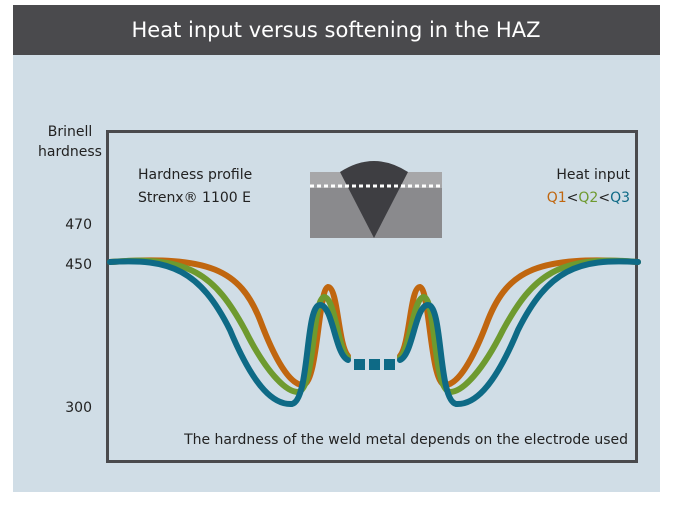  Describe the element at coordinates (557, 198) in the screenshot. I see `legend-entry: Q1` at that location.